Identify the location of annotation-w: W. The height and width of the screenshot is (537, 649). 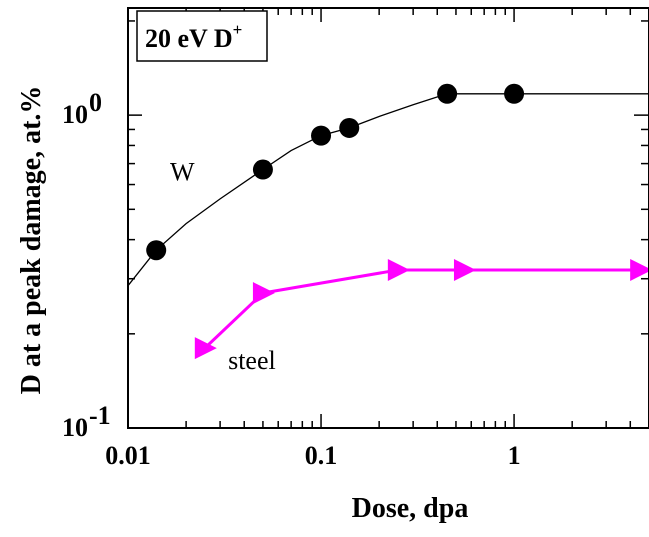
(182, 172).